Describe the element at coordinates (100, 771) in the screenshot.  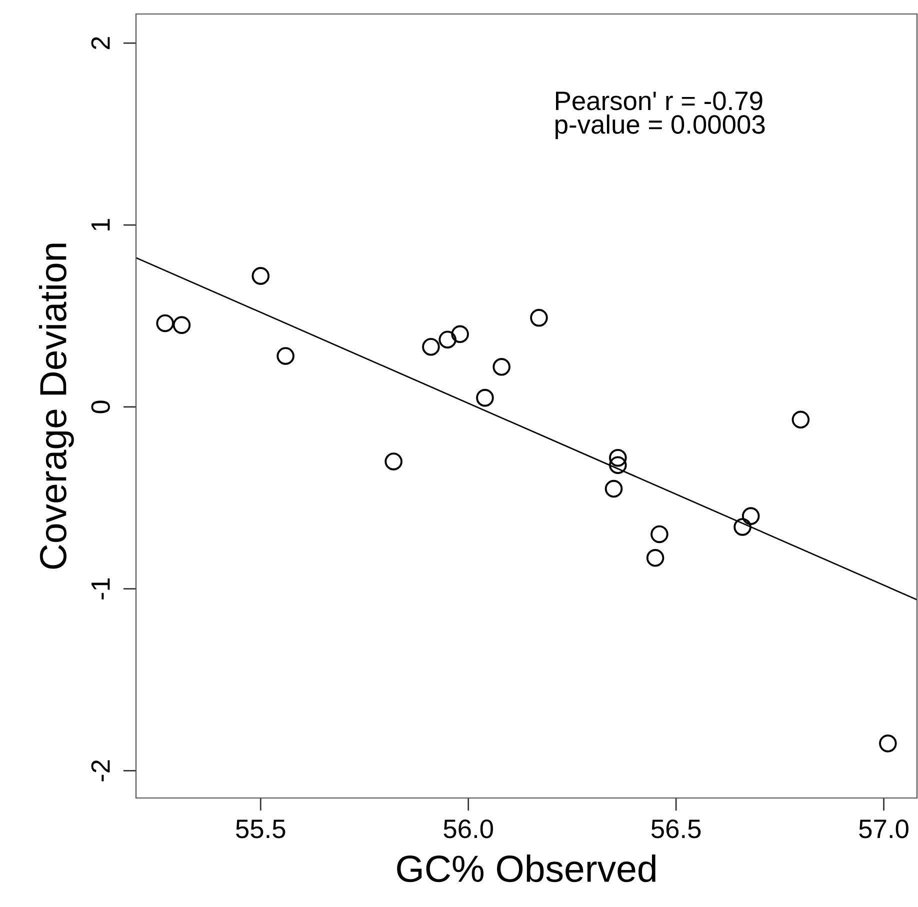
I see `y-tick-label: -2` at that location.